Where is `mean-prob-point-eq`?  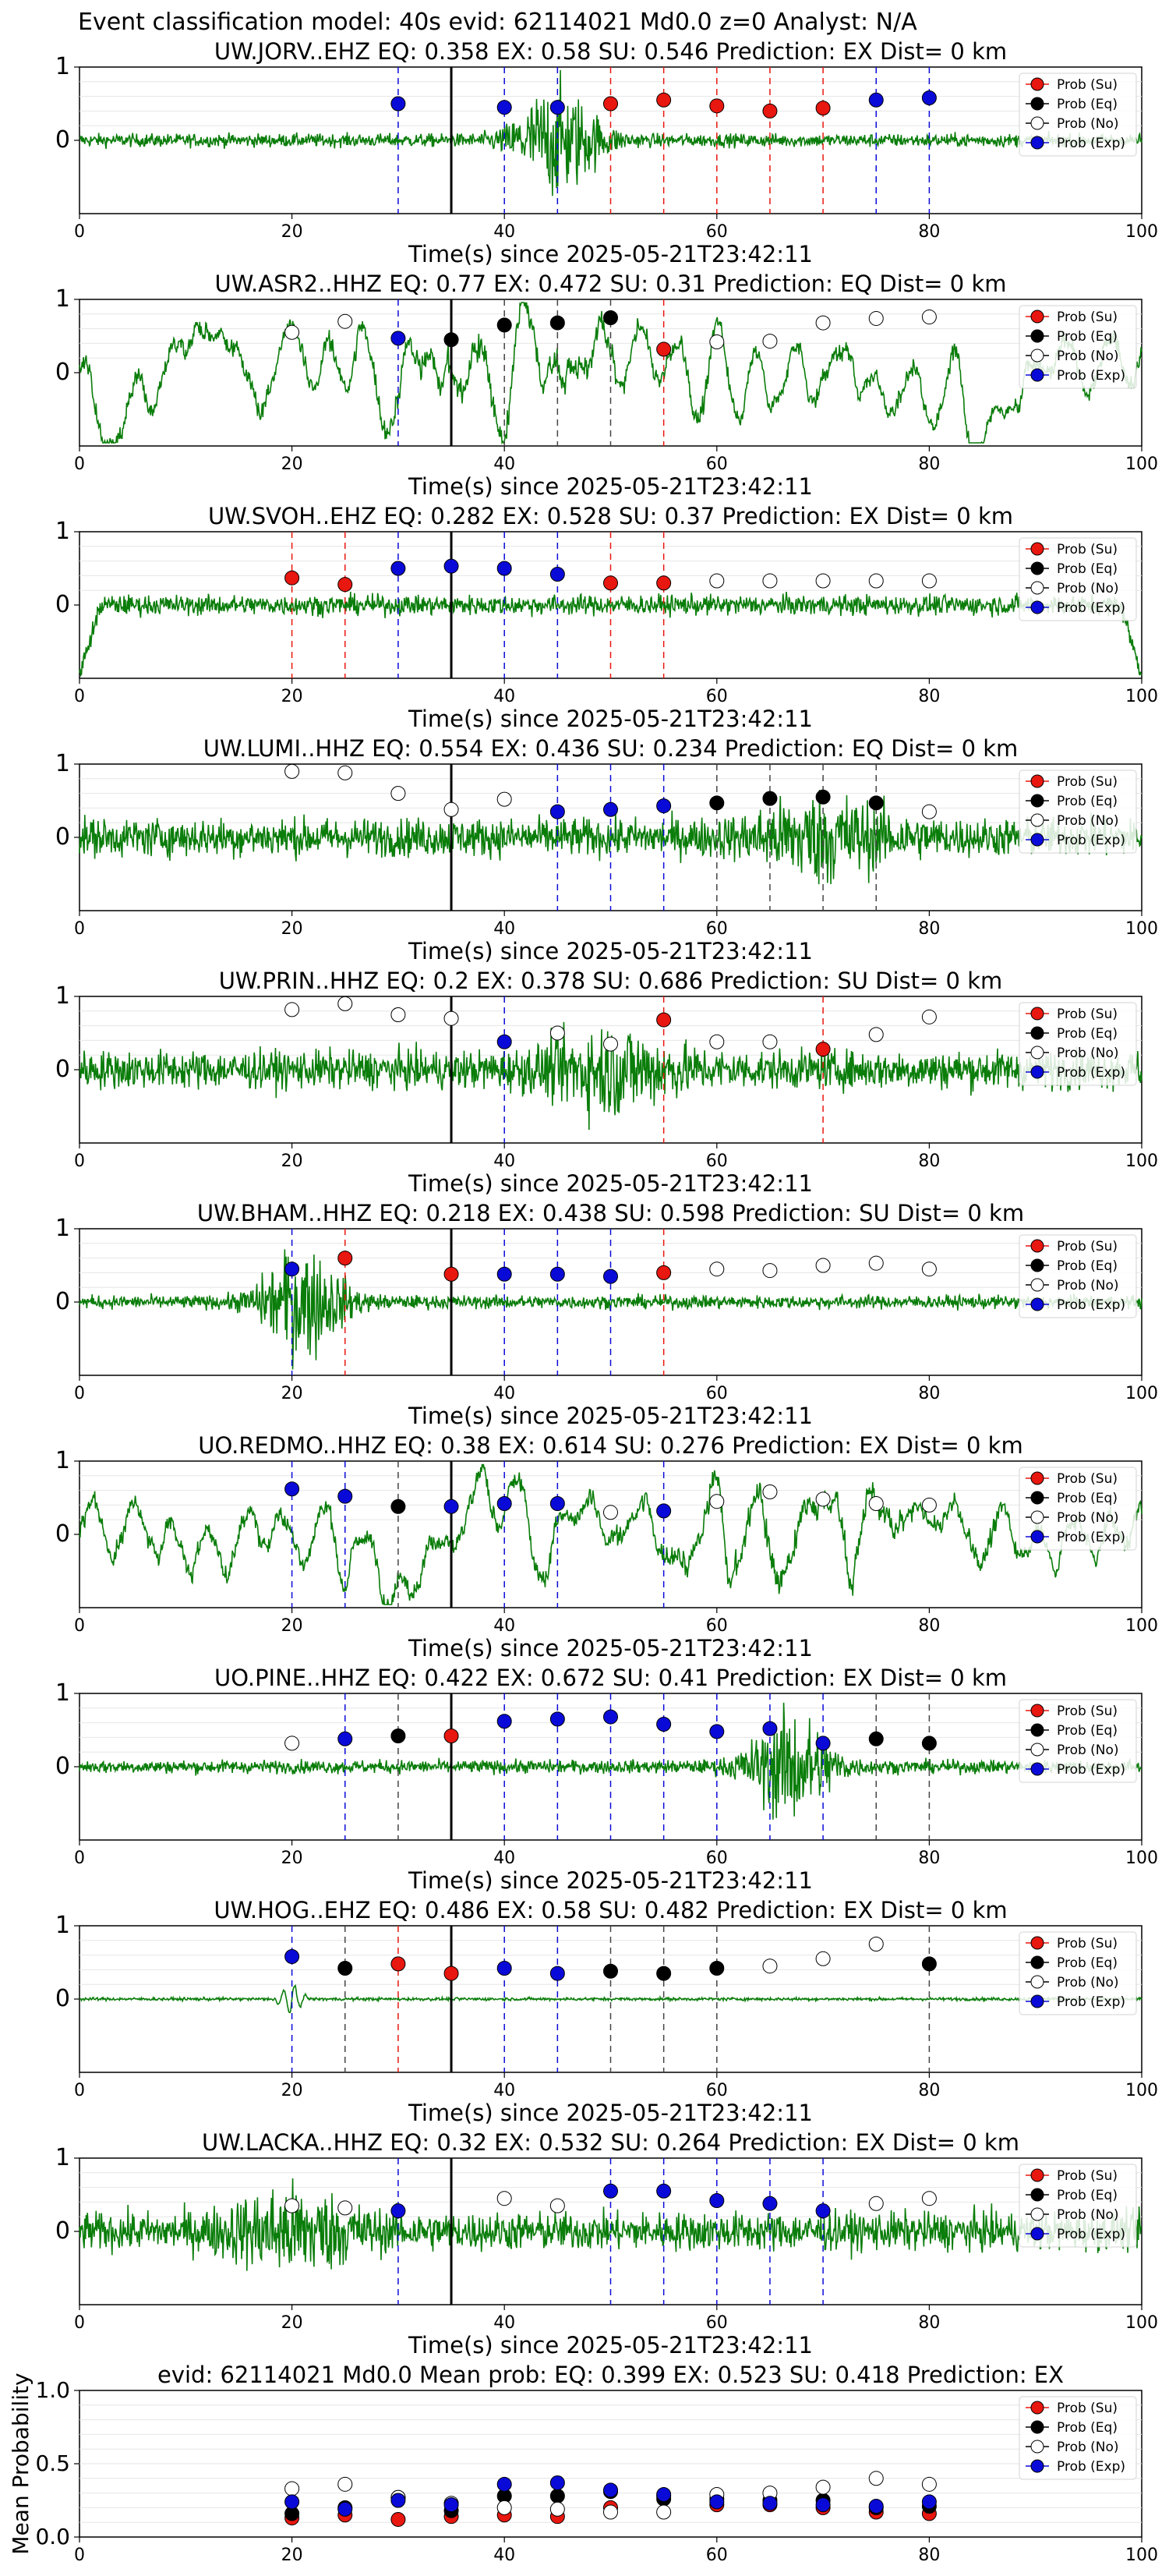 mean-prob-point-eq is located at coordinates (557, 2495).